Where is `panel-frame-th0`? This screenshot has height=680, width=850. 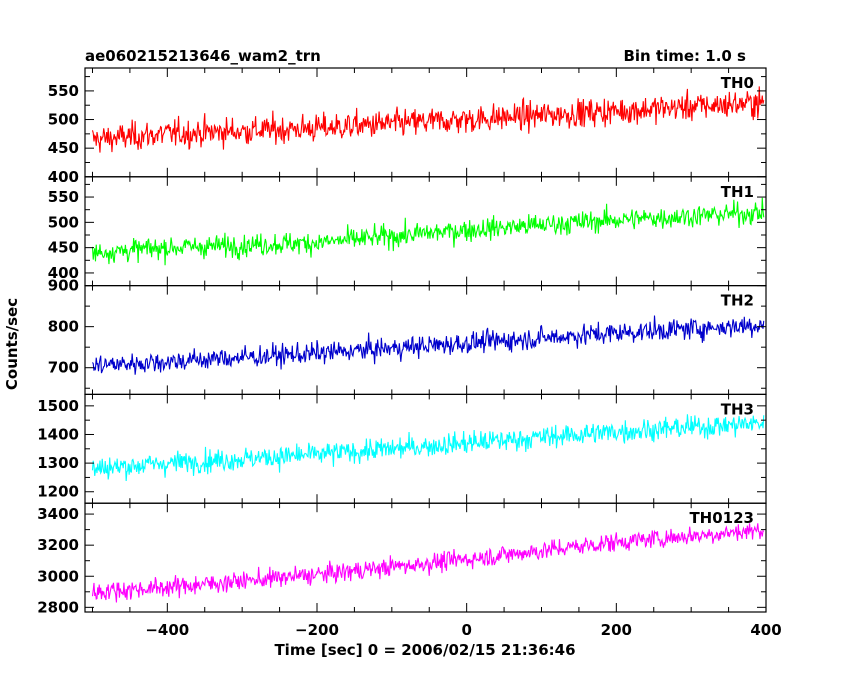
panel-frame-th0 is located at coordinates (425, 122).